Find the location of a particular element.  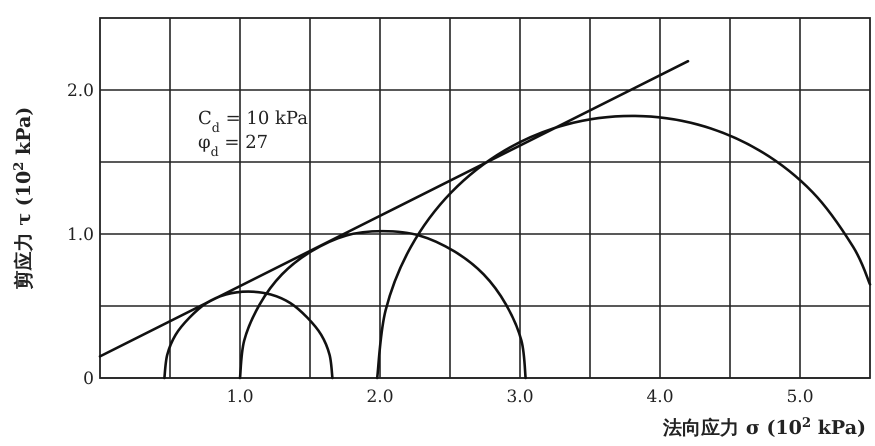

x-tick-label: 5.0 is located at coordinates (800, 397).